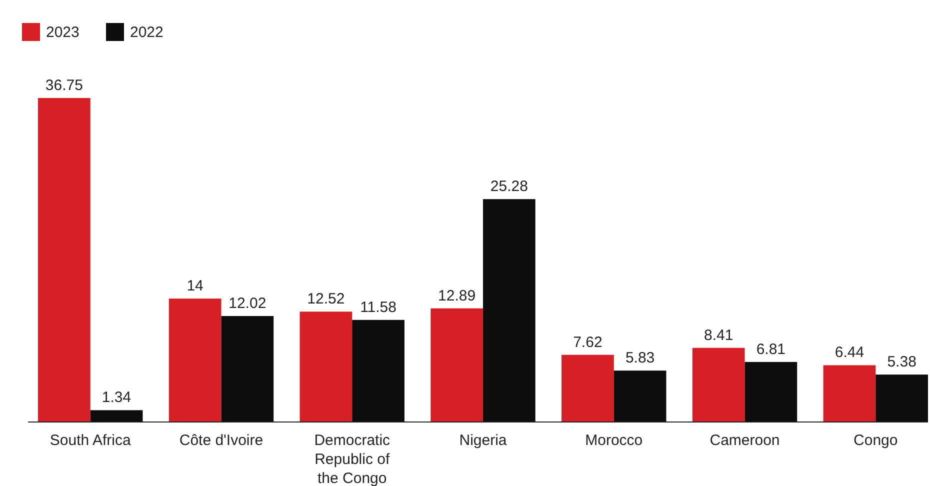 This screenshot has width=930, height=486. Describe the element at coordinates (117, 397) in the screenshot. I see `data-label: 1.34` at that location.